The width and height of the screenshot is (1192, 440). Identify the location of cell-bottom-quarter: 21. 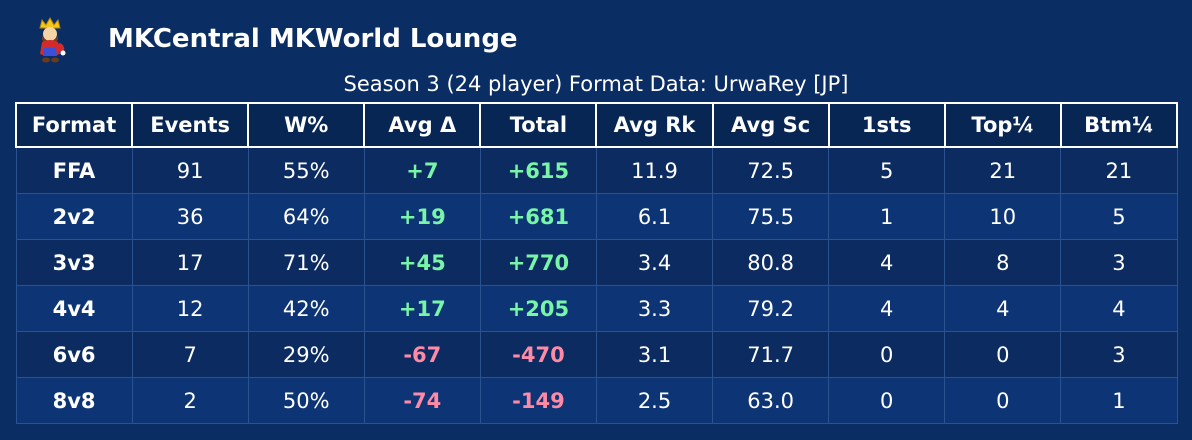
(1119, 170).